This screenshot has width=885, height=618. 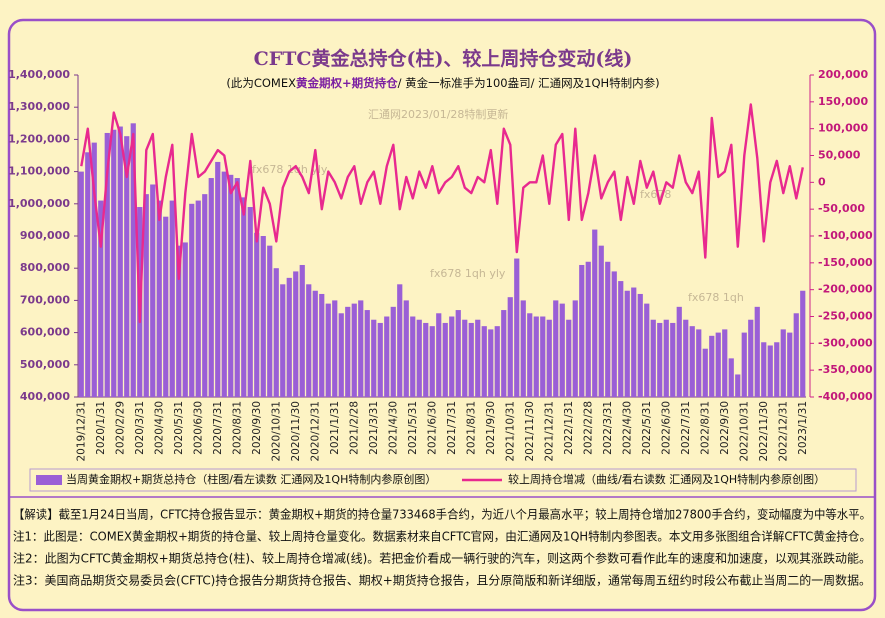 I want to click on chart-title: CFTC黄金总持仓(柱)、较上周持仓变动(线), so click(x=443, y=58).